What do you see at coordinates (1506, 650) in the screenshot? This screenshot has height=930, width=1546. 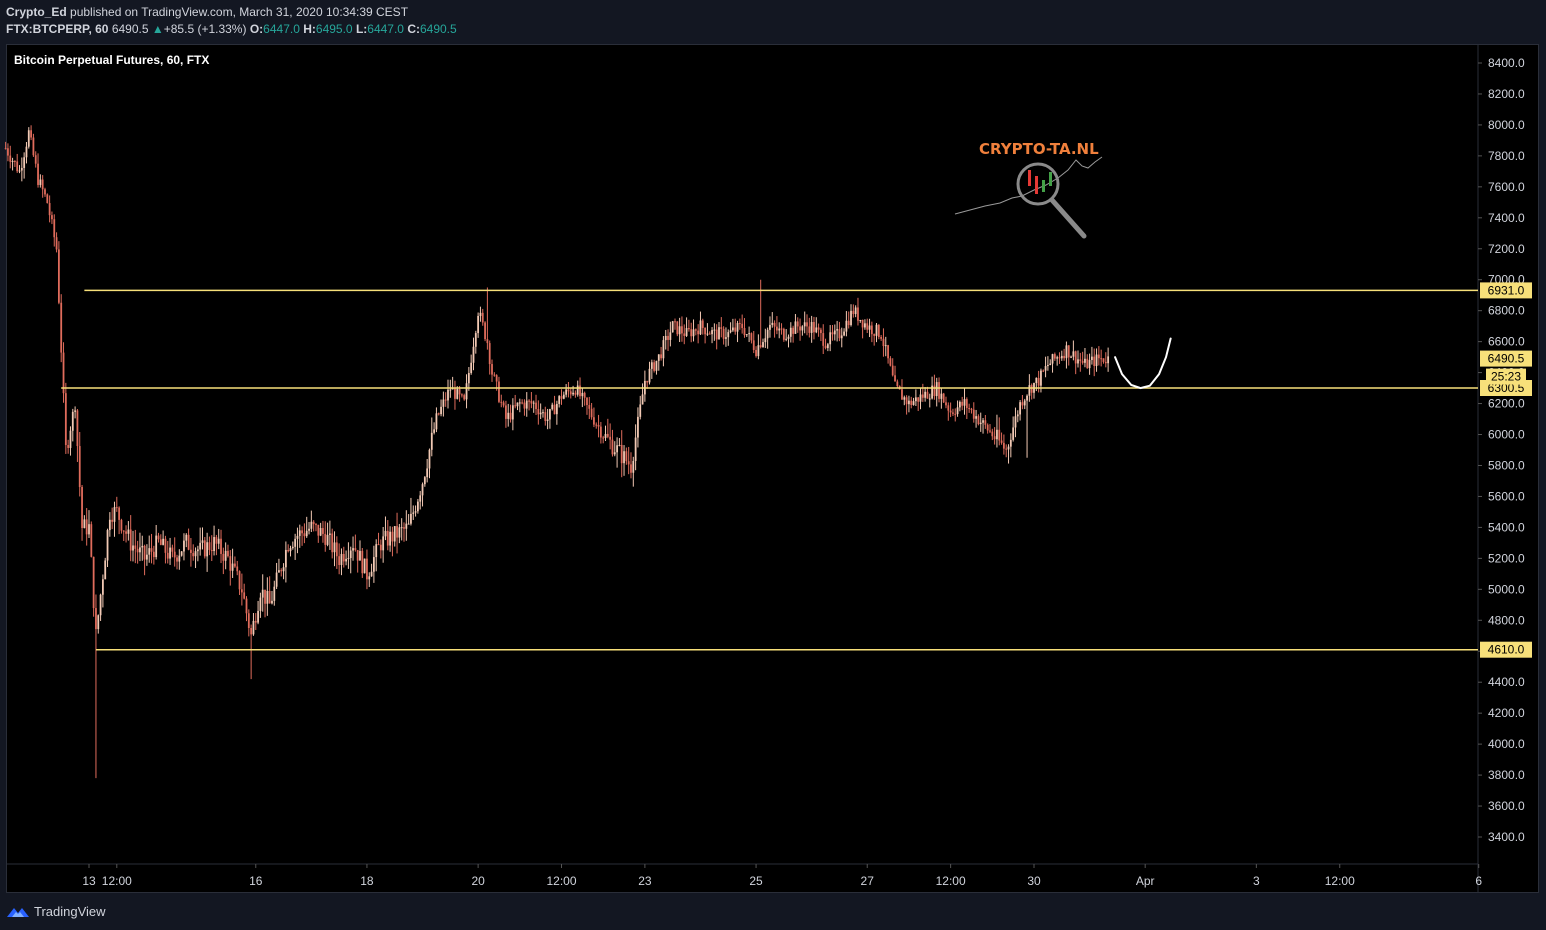 I see `level-price-label: 4610.0` at bounding box center [1506, 650].